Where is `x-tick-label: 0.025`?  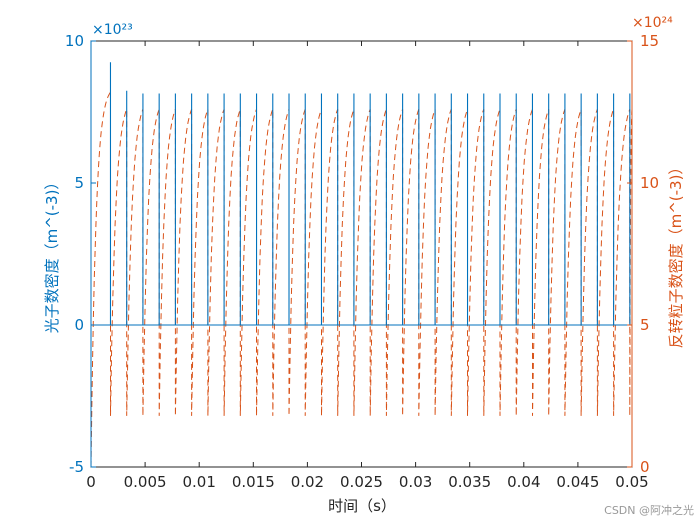 x-tick-label: 0.025 is located at coordinates (361, 482).